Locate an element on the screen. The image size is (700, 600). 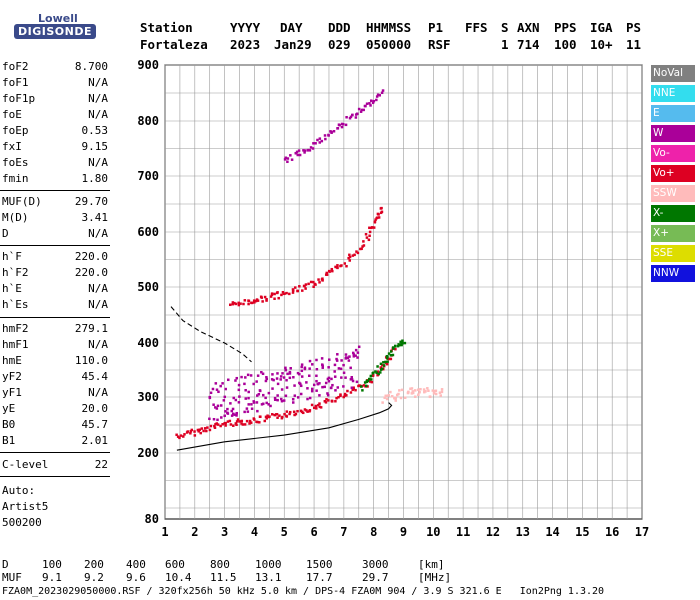
header-label: Station is located at coordinates (166, 27).